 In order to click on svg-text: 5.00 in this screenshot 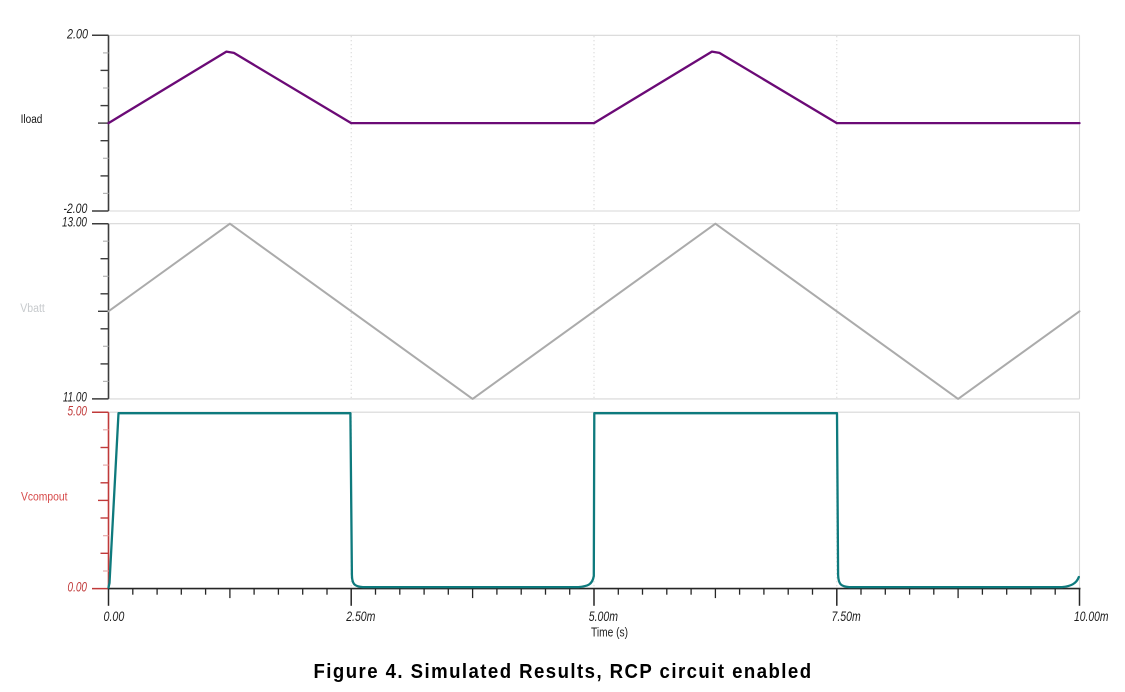, I will do `click(78, 410)`.